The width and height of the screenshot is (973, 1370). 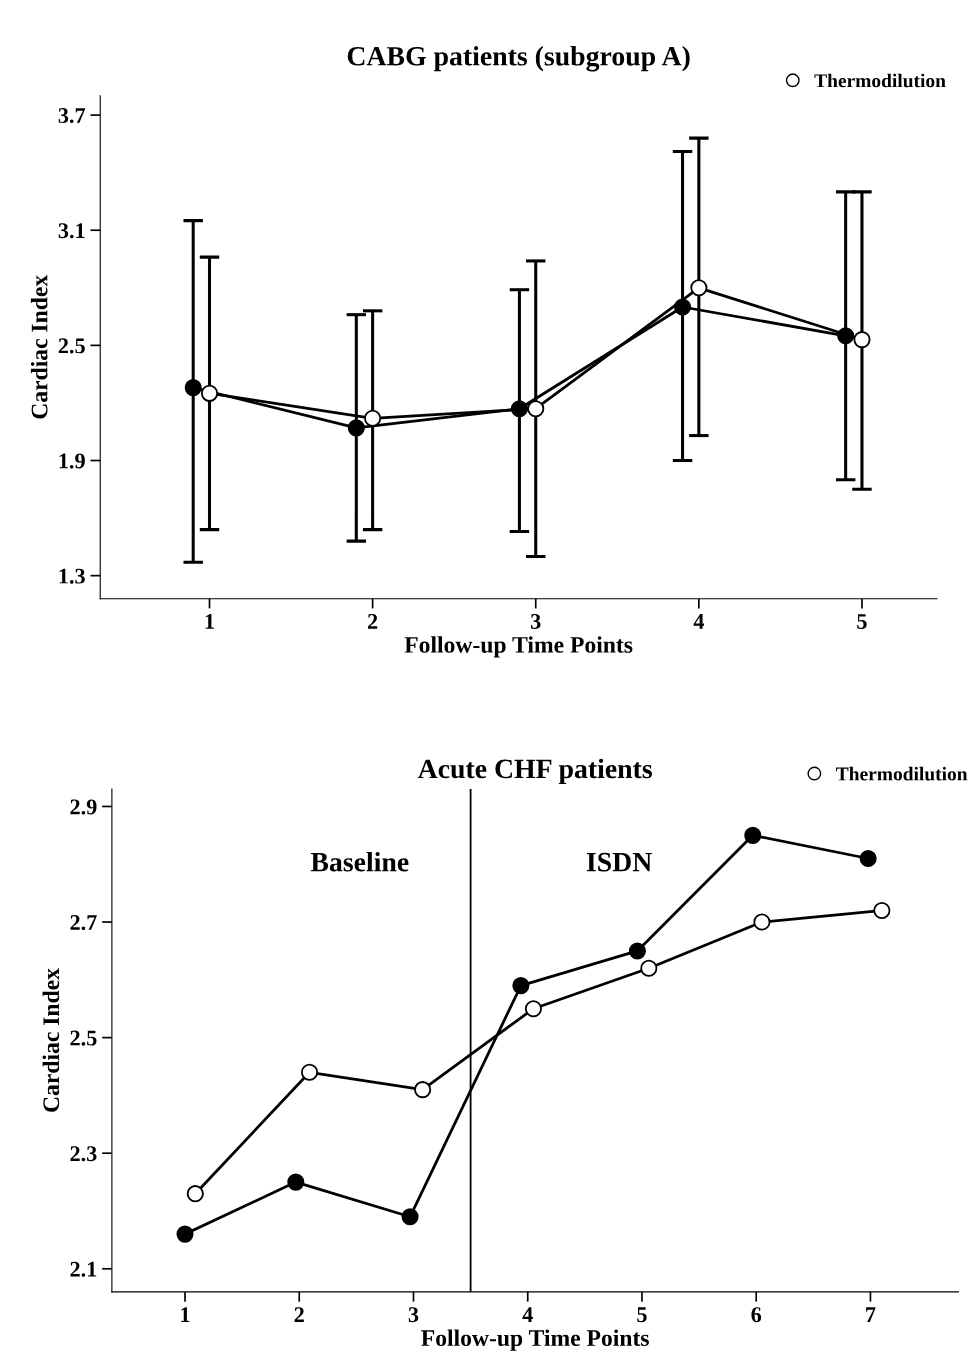 What do you see at coordinates (871, 1314) in the screenshot?
I see `x-tick-label: 7` at bounding box center [871, 1314].